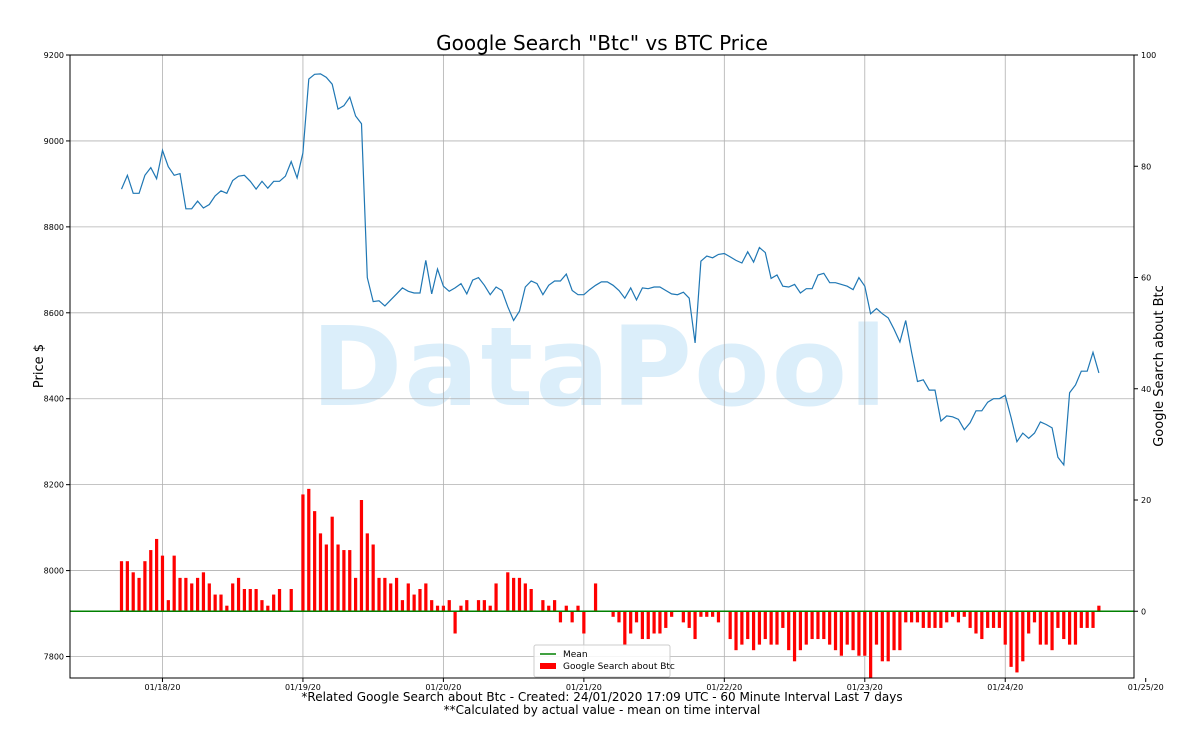 This screenshot has height=750, width=1200. What do you see at coordinates (1146, 389) in the screenshot?
I see `right-tick-label: 40` at bounding box center [1146, 389].